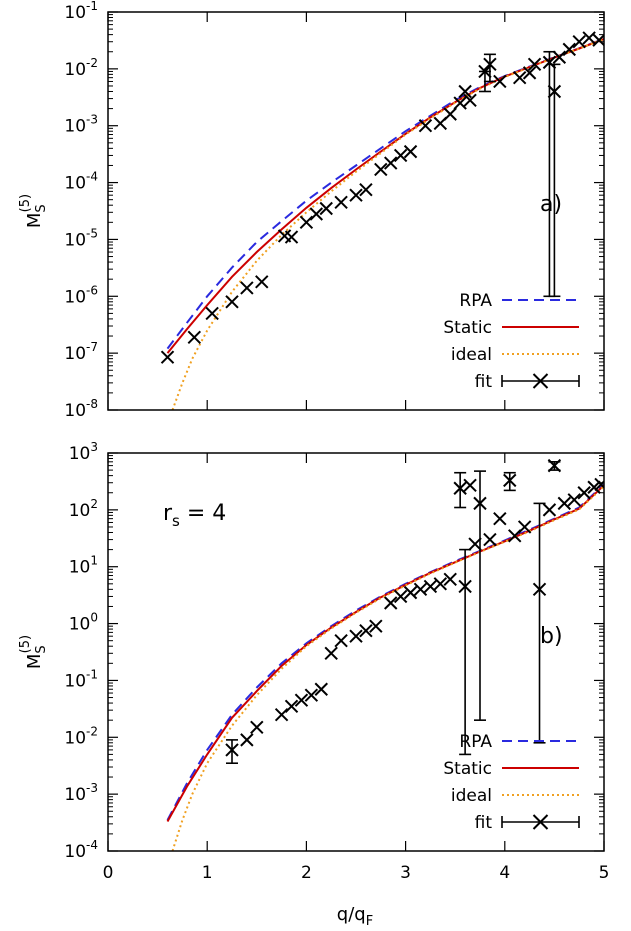 This screenshot has height=931, width=631. What do you see at coordinates (83, 623) in the screenshot?
I see `y-tick-label: 10⁰` at bounding box center [83, 623].